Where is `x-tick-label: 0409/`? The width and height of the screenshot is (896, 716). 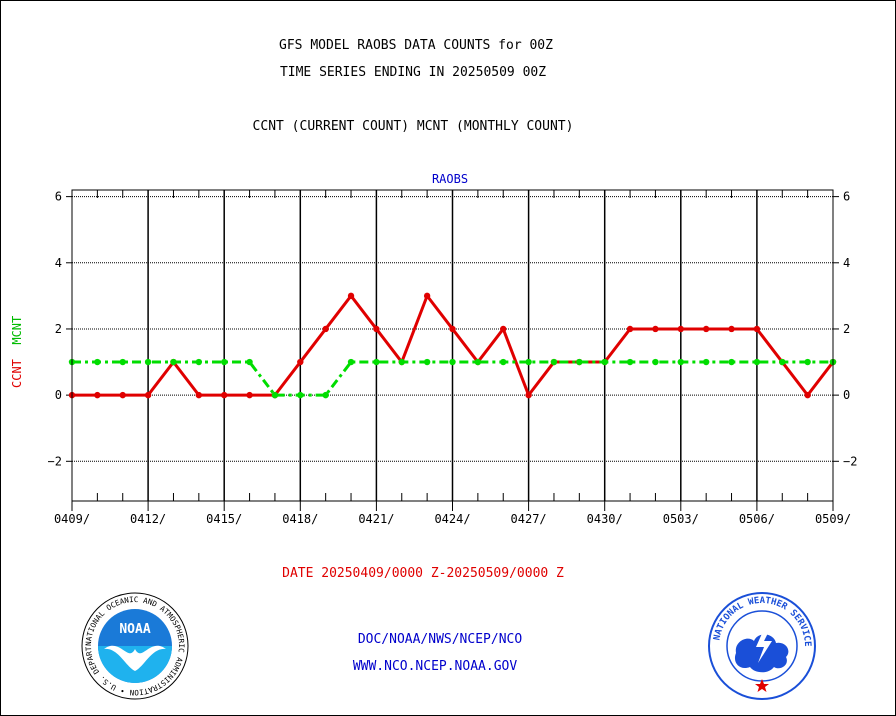
x-tick-label: 0409/ is located at coordinates (72, 519).